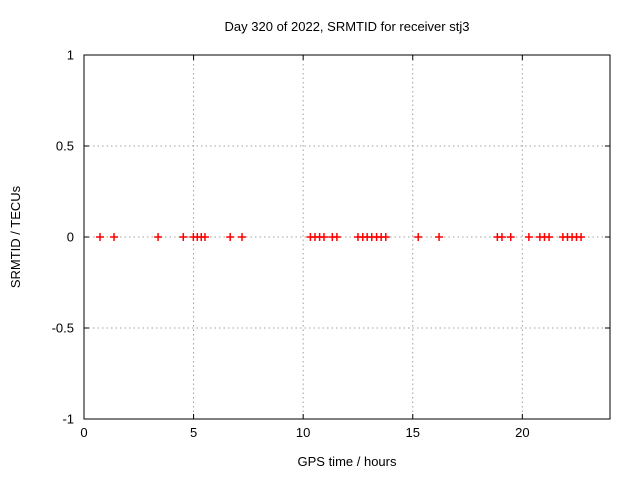 Image resolution: width=640 pixels, height=480 pixels. I want to click on y-tick-label: 1, so click(70, 55).